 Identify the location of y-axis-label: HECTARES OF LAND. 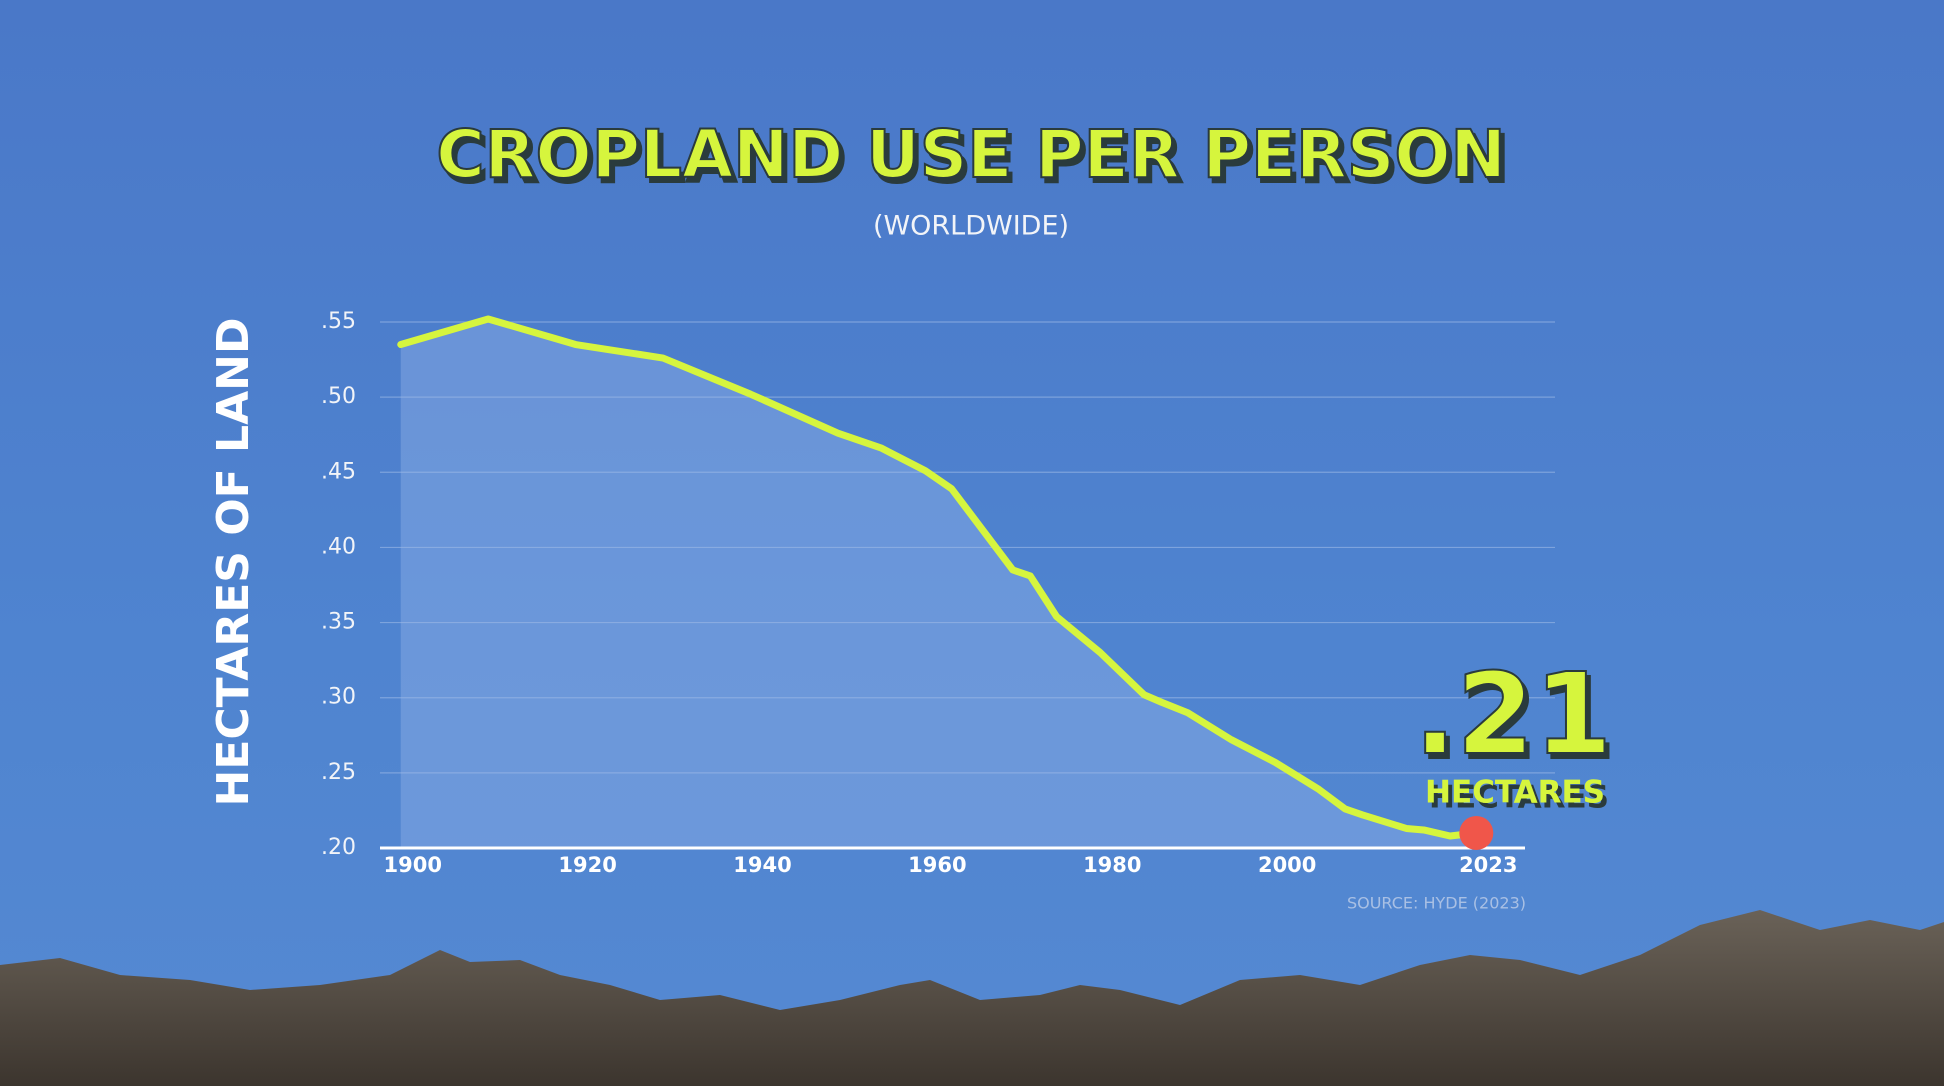
(233, 562).